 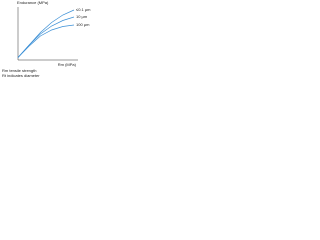 What do you see at coordinates (19, 70) in the screenshot?
I see `note: Rm tensile strength` at bounding box center [19, 70].